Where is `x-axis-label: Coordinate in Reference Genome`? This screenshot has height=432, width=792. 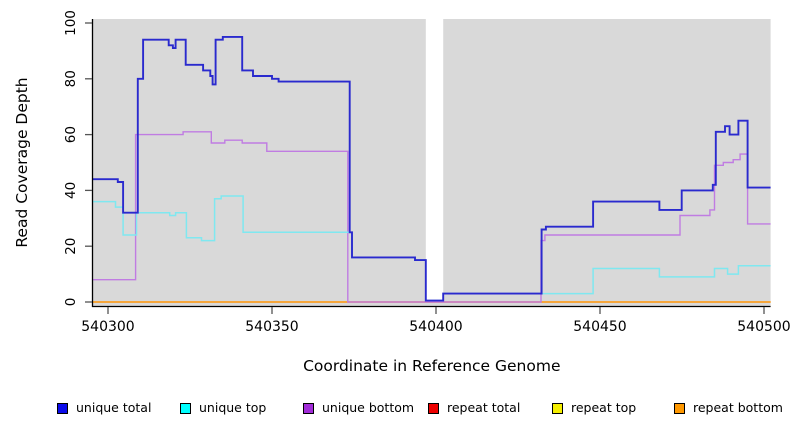 x-axis-label: Coordinate in Reference Genome is located at coordinates (431, 366).